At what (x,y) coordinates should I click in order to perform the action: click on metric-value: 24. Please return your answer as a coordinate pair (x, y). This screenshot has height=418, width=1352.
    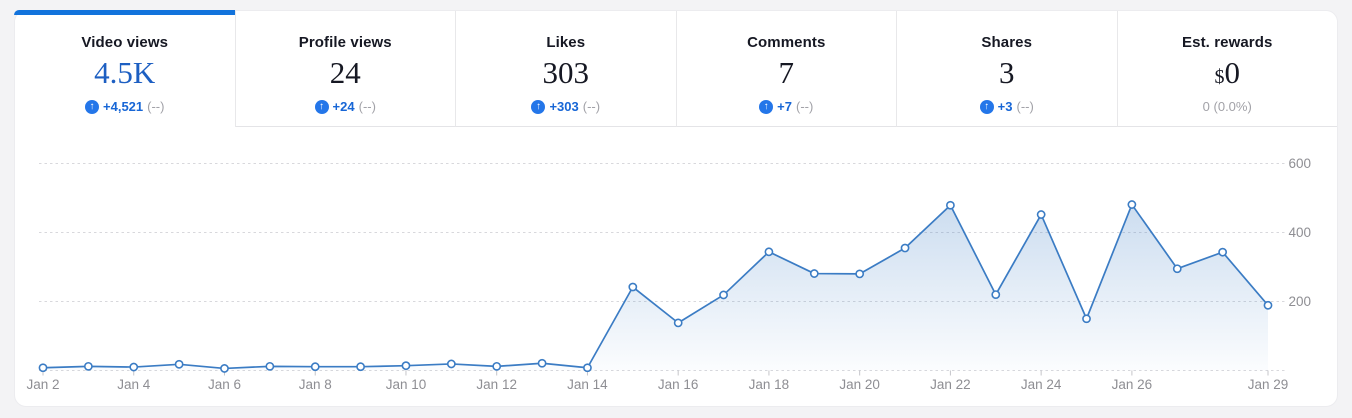
    Looking at the image, I should click on (345, 75).